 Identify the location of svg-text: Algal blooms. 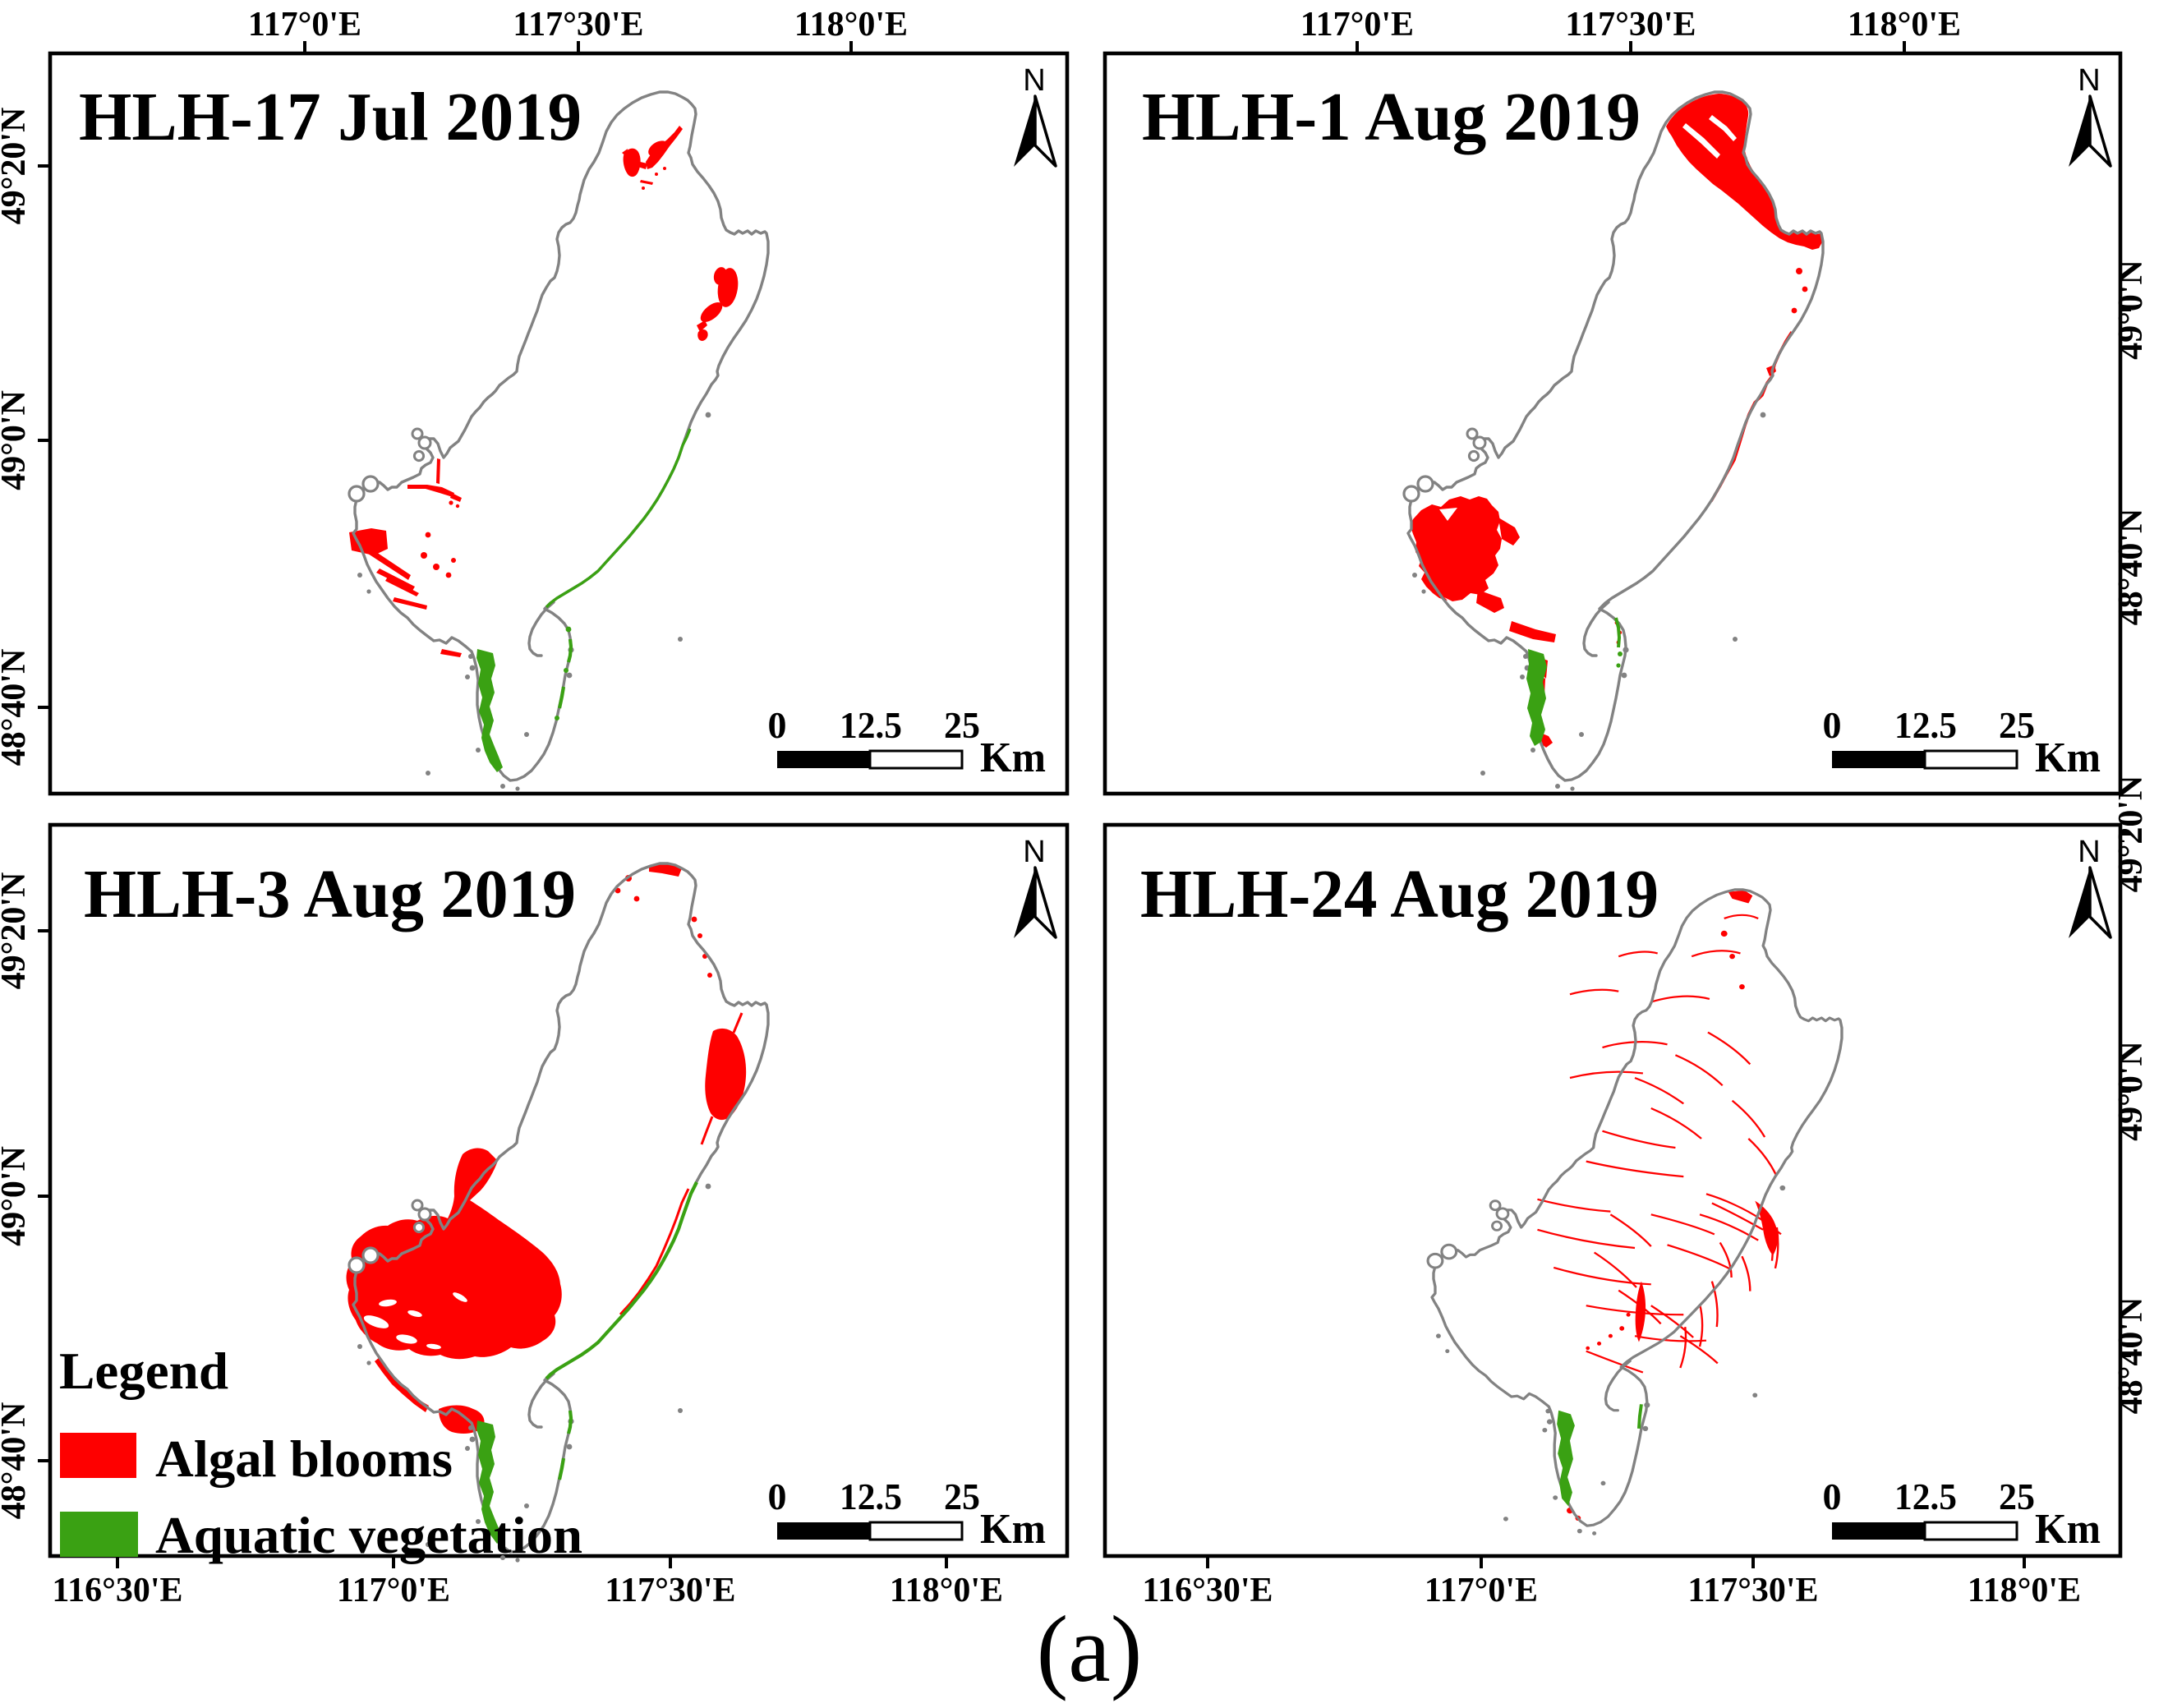
(304, 1459).